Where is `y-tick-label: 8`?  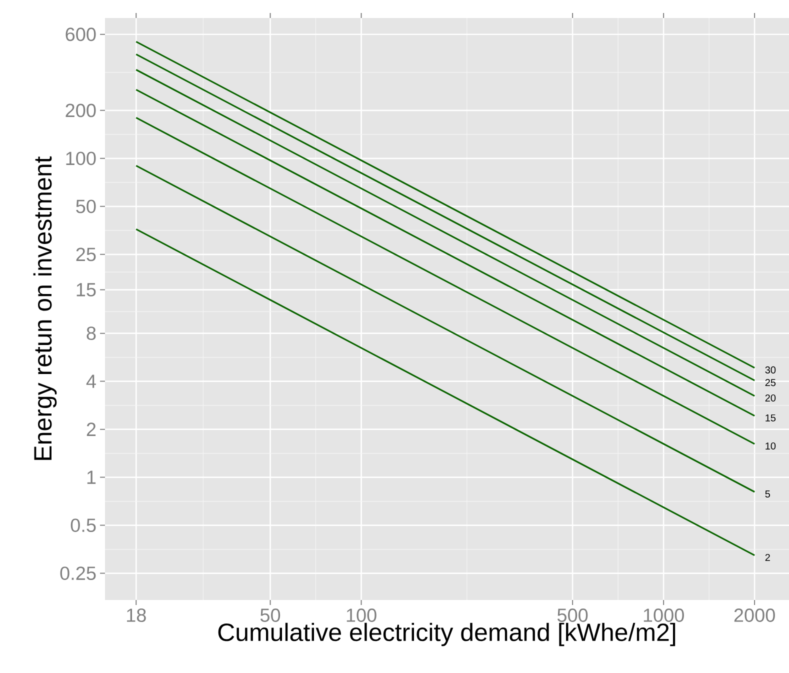 y-tick-label: 8 is located at coordinates (91, 333).